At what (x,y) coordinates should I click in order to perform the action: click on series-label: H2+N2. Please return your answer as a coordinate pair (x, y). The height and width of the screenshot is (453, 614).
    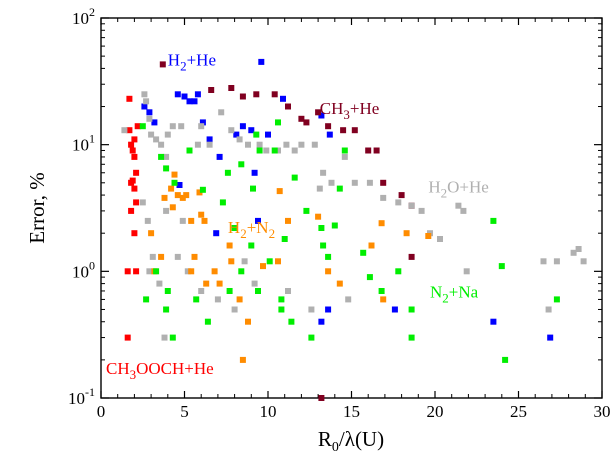
    Looking at the image, I should click on (251, 229).